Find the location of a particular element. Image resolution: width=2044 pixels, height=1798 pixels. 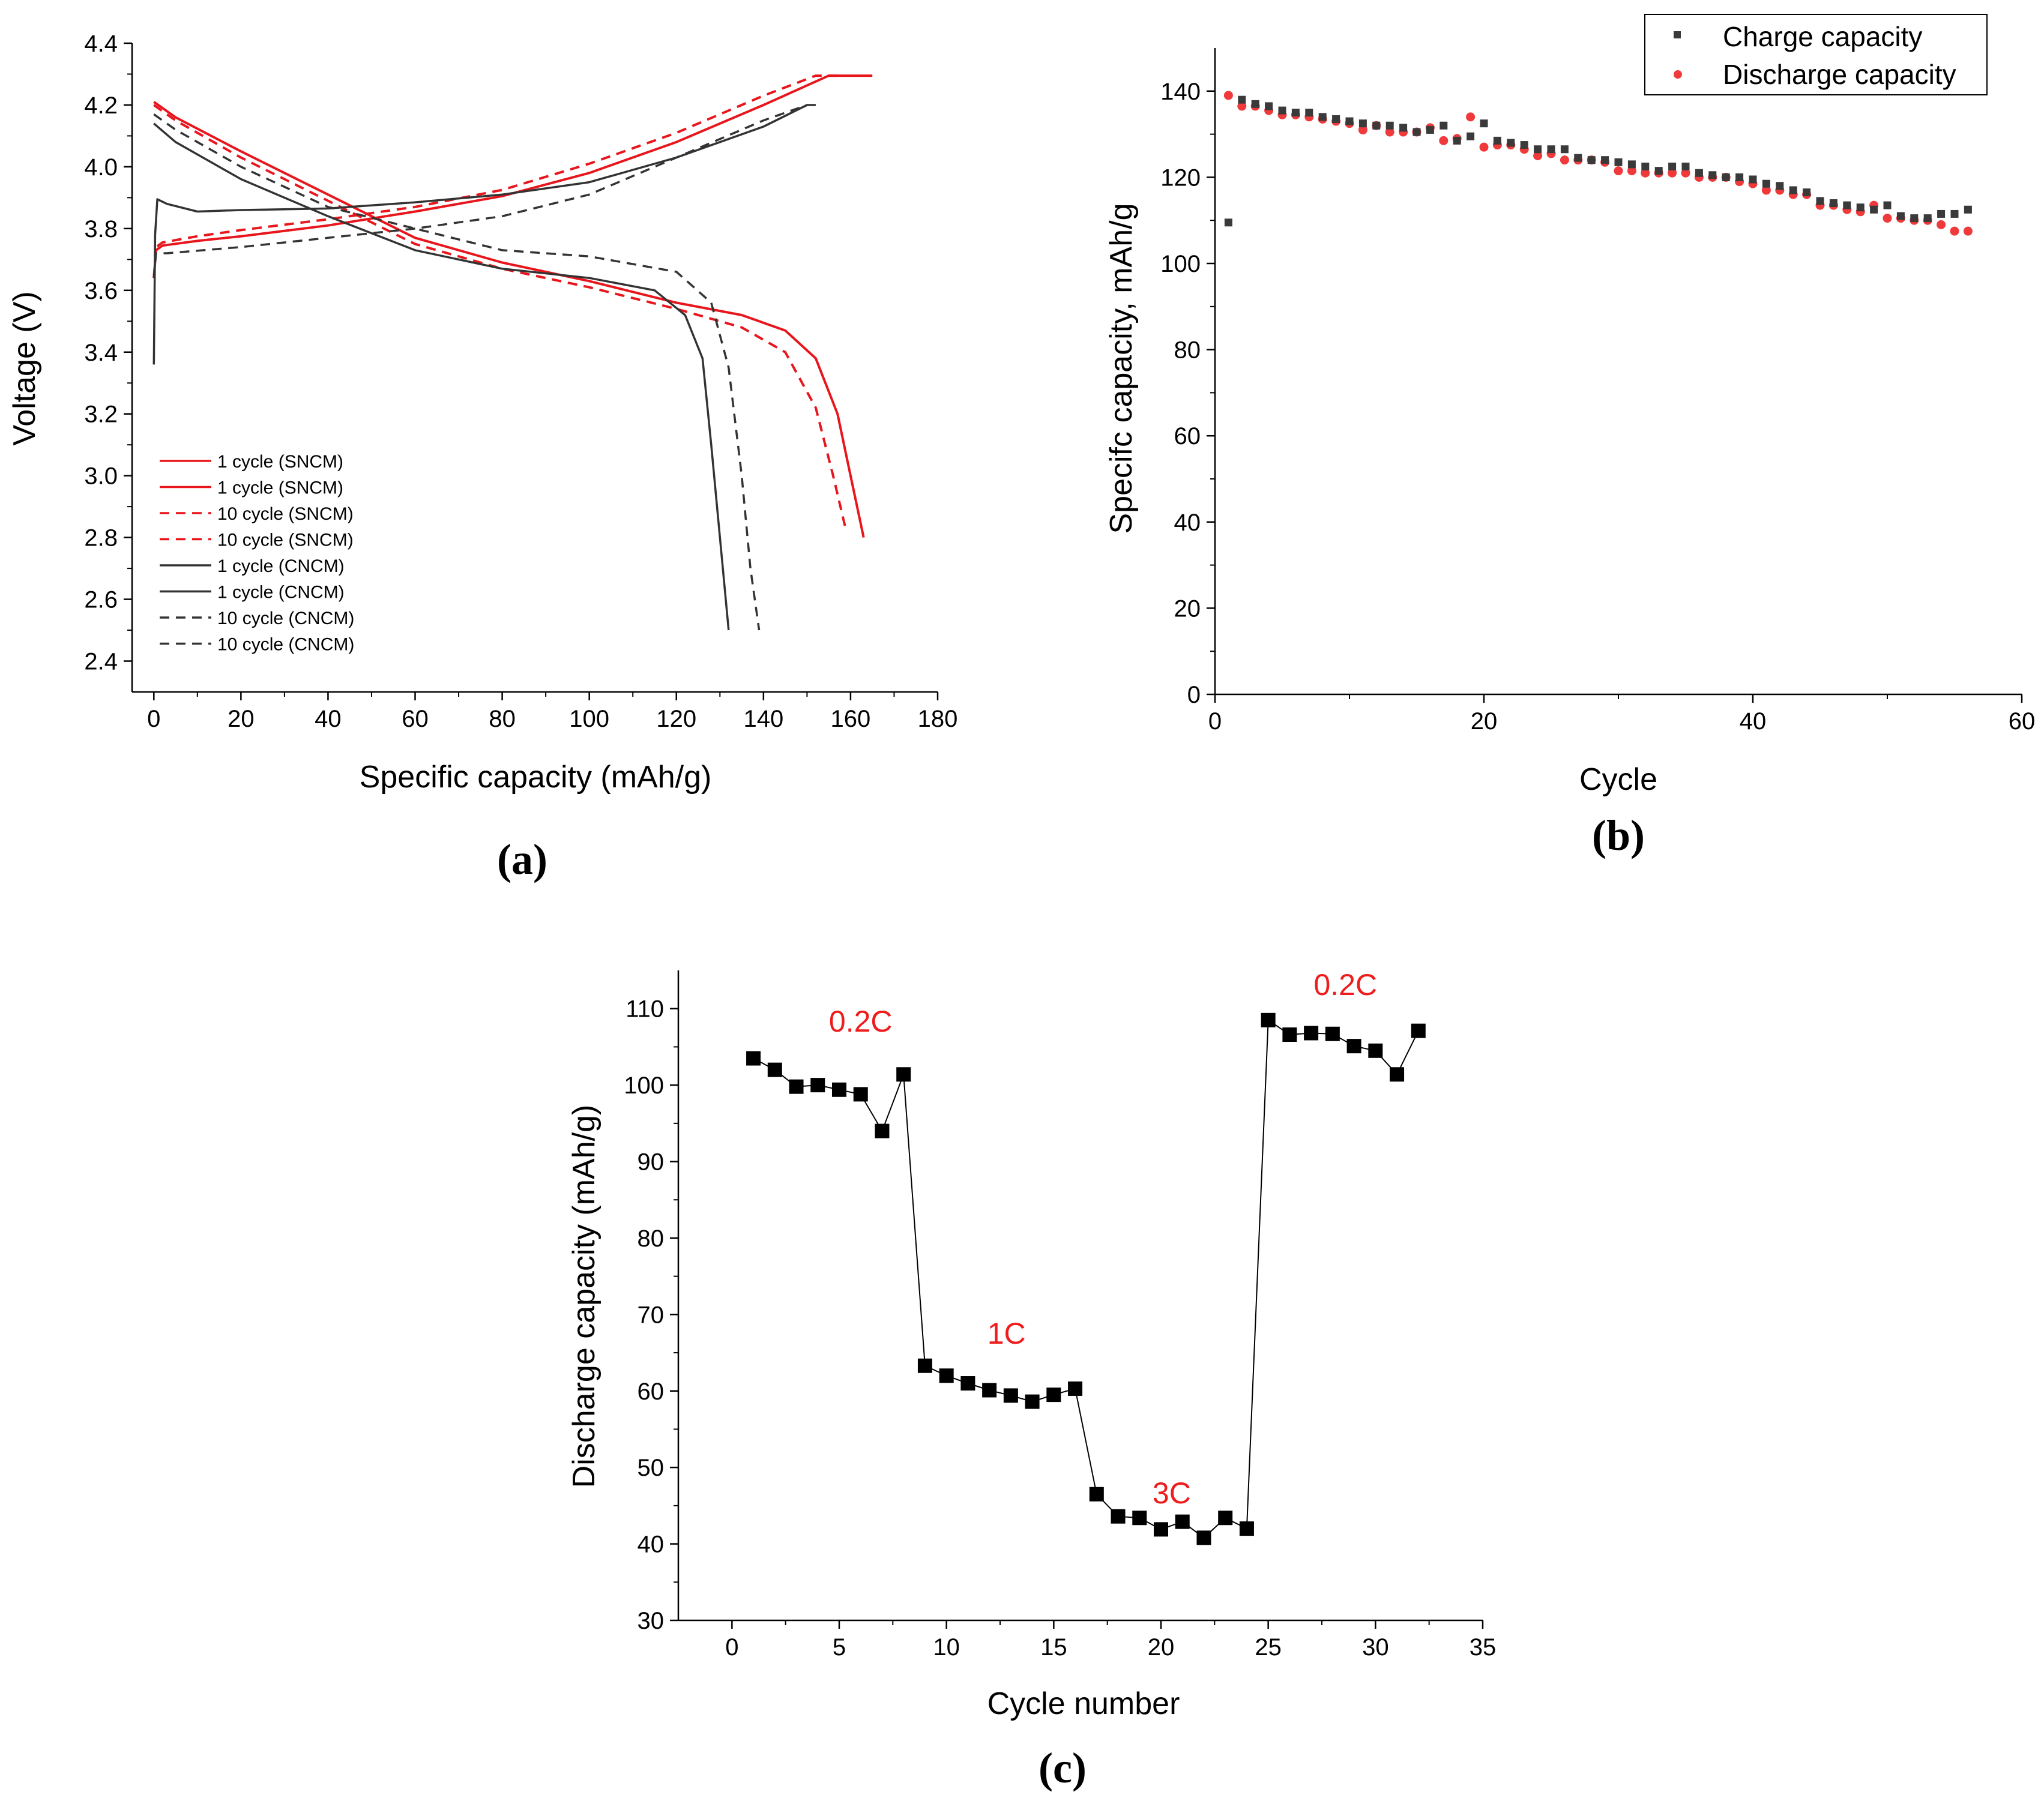

b-x-tick-label: 0 is located at coordinates (1215, 721).